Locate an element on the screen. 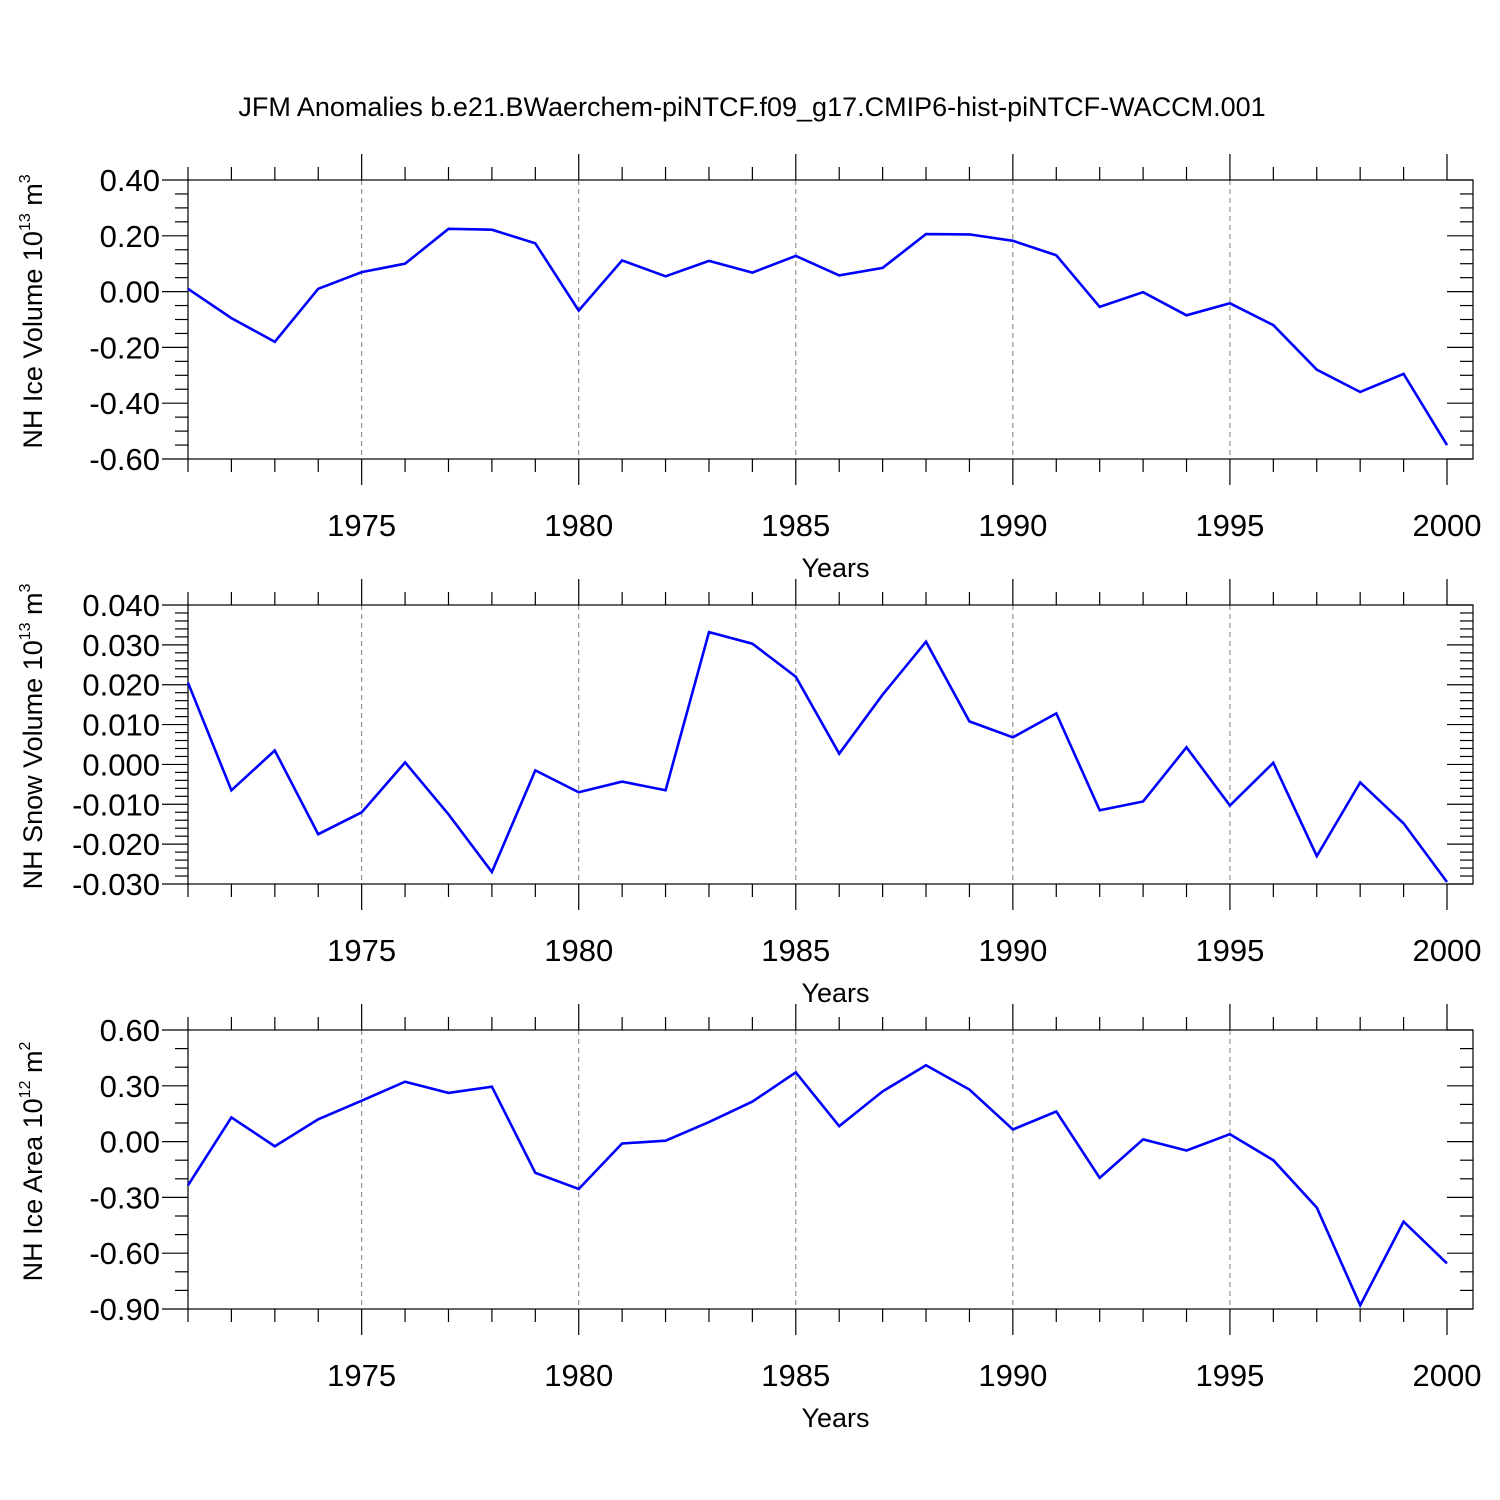 This screenshot has width=1500, height=1500. y-tick-label: 0.20 is located at coordinates (130, 236).